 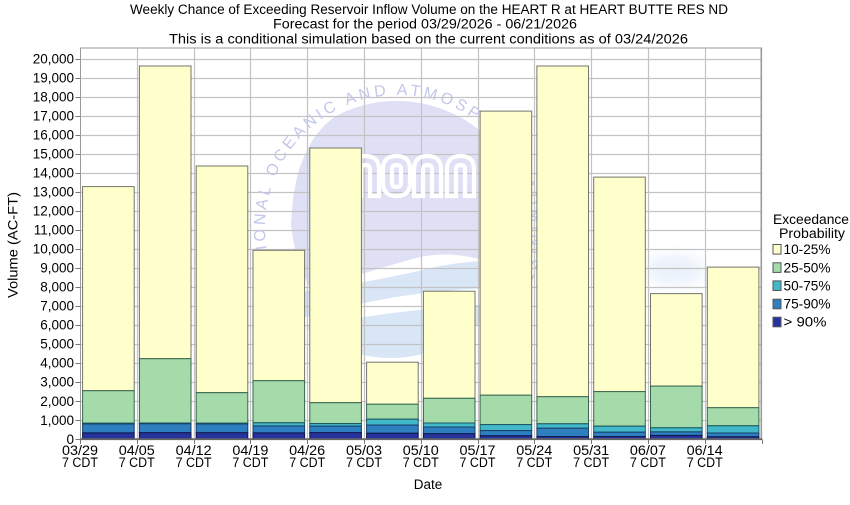 What do you see at coordinates (57, 325) in the screenshot?
I see `svg-text: 6,000` at bounding box center [57, 325].